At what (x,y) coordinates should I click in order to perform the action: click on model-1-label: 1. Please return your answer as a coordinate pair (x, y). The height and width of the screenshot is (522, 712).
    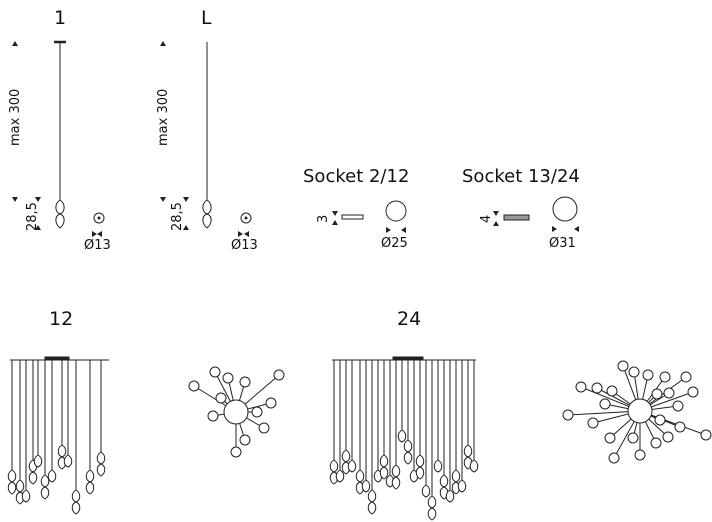
    Looking at the image, I should click on (60, 18).